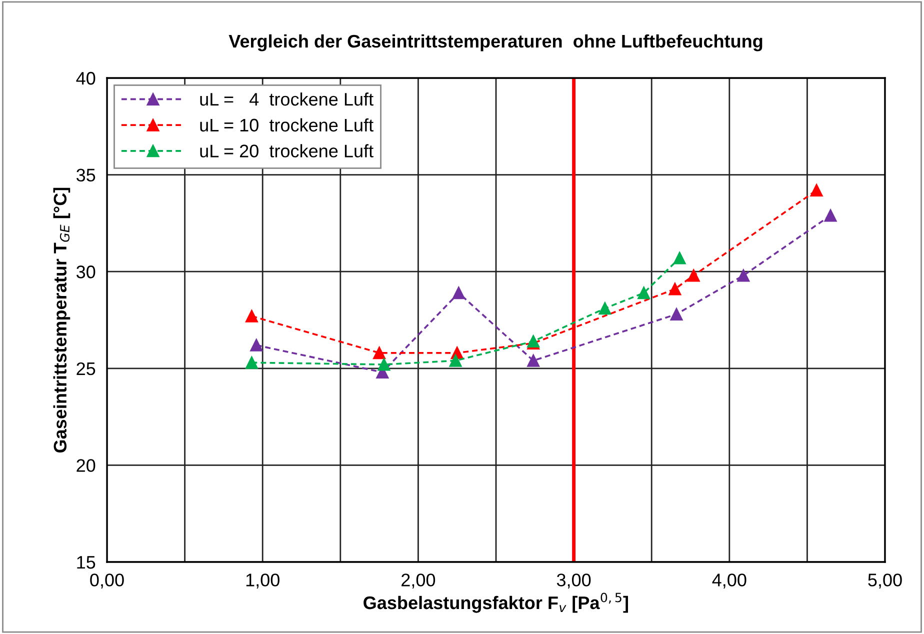 The width and height of the screenshot is (924, 634). I want to click on legend-label: uL = 20 trockene Luft, so click(287, 151).